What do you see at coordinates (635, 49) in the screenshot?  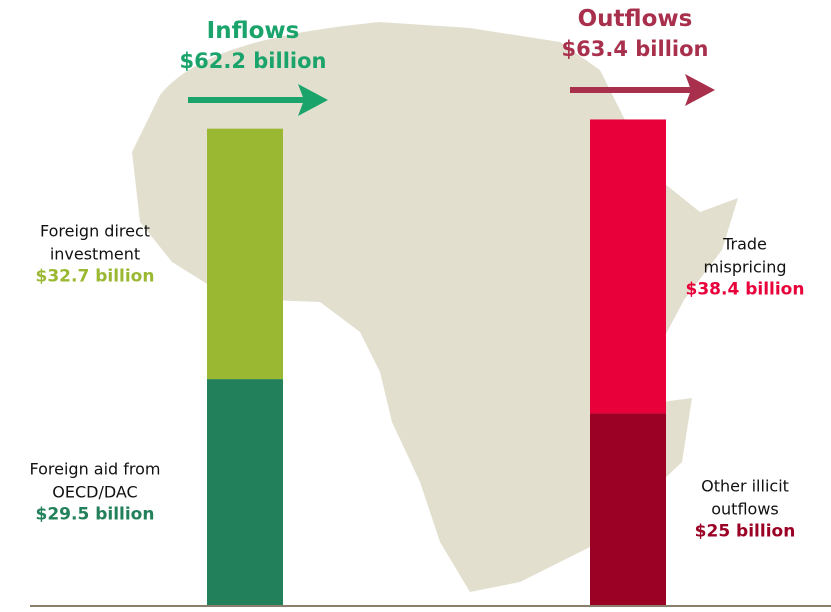 I see `flow-total: $63.4 billion` at bounding box center [635, 49].